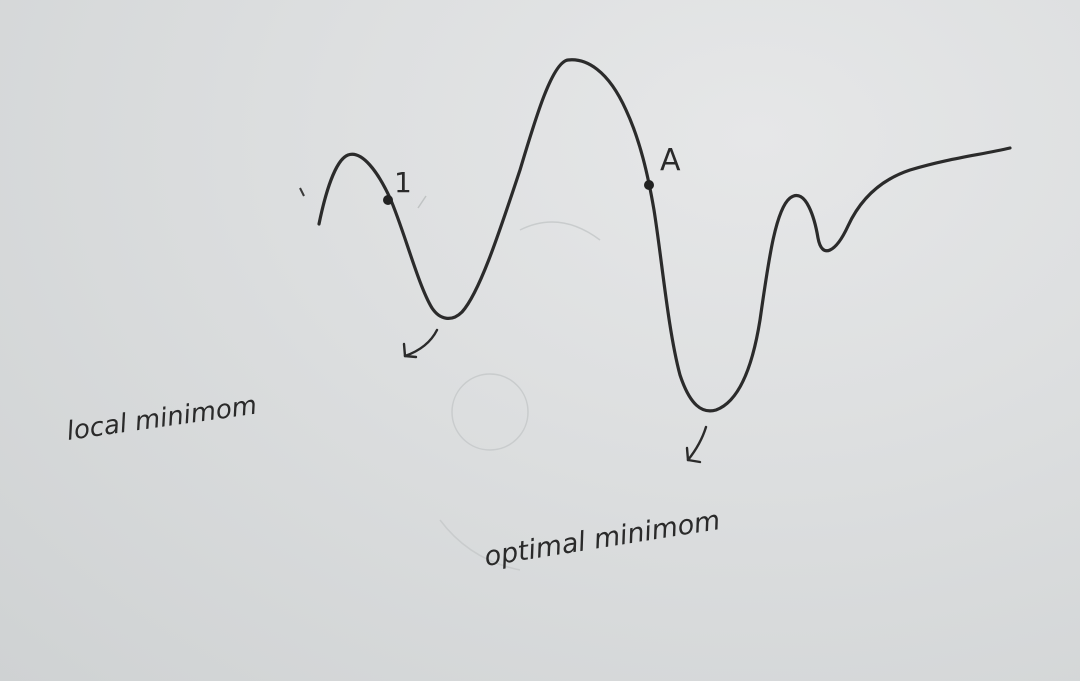 The image size is (1080, 681). Describe the element at coordinates (422, 202) in the screenshot. I see `point-1-flick` at that location.